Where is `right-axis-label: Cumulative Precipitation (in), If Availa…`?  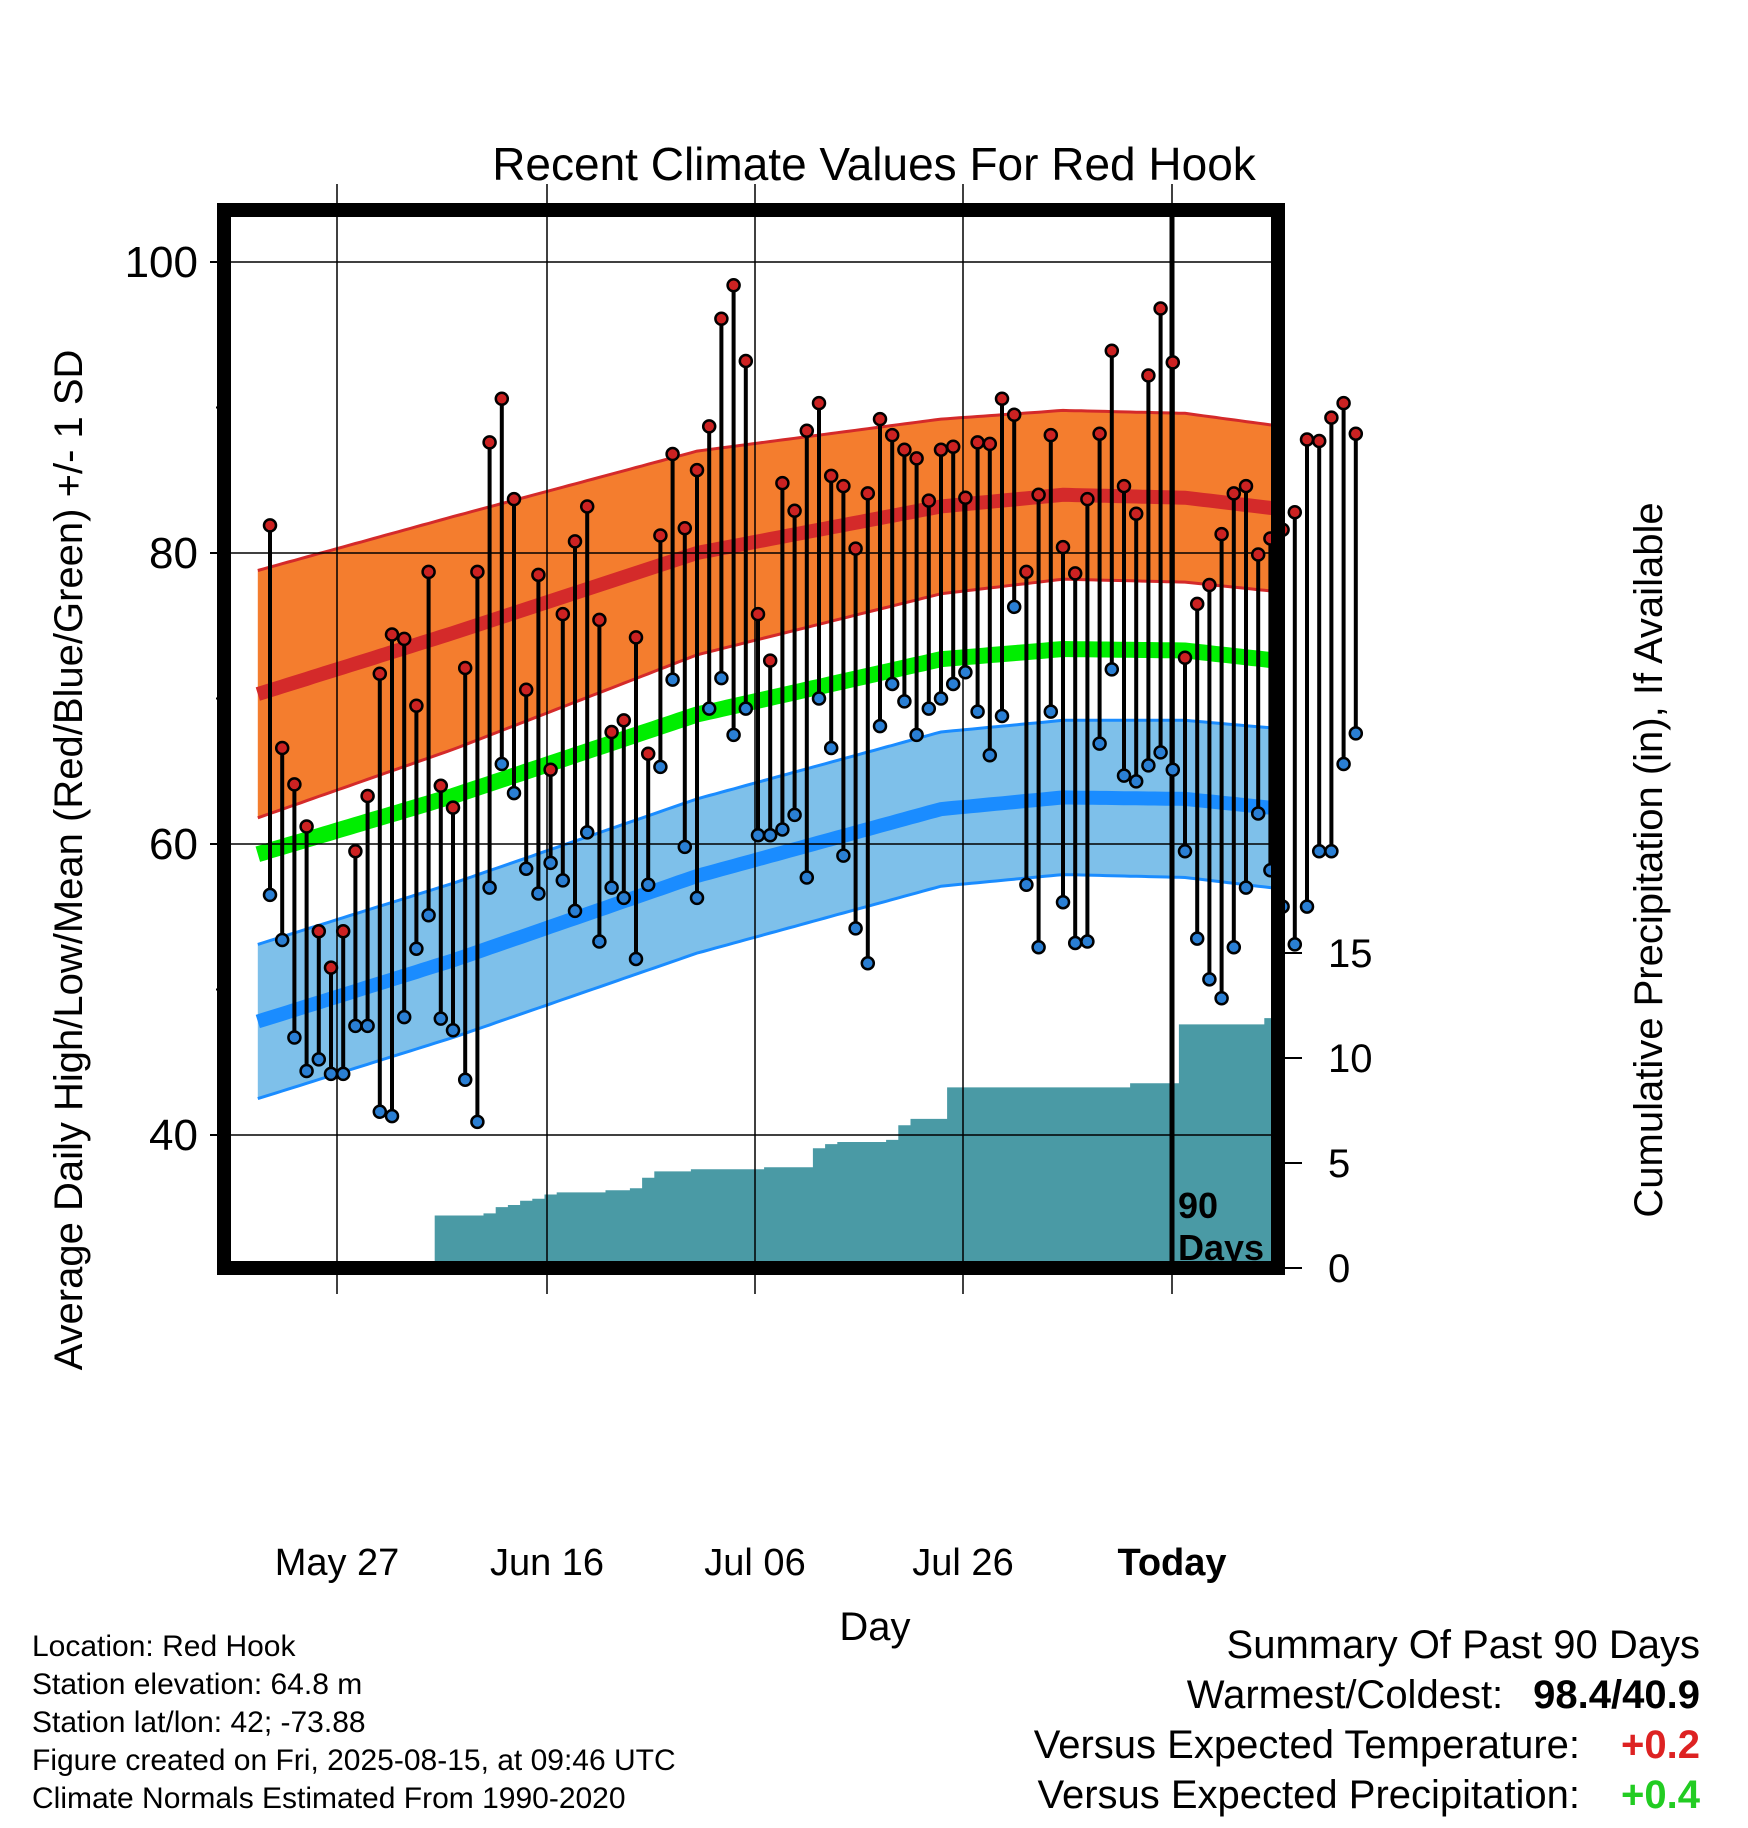
right-axis-label: Cumulative Precipitation (in), If Availa… is located at coordinates (1649, 859).